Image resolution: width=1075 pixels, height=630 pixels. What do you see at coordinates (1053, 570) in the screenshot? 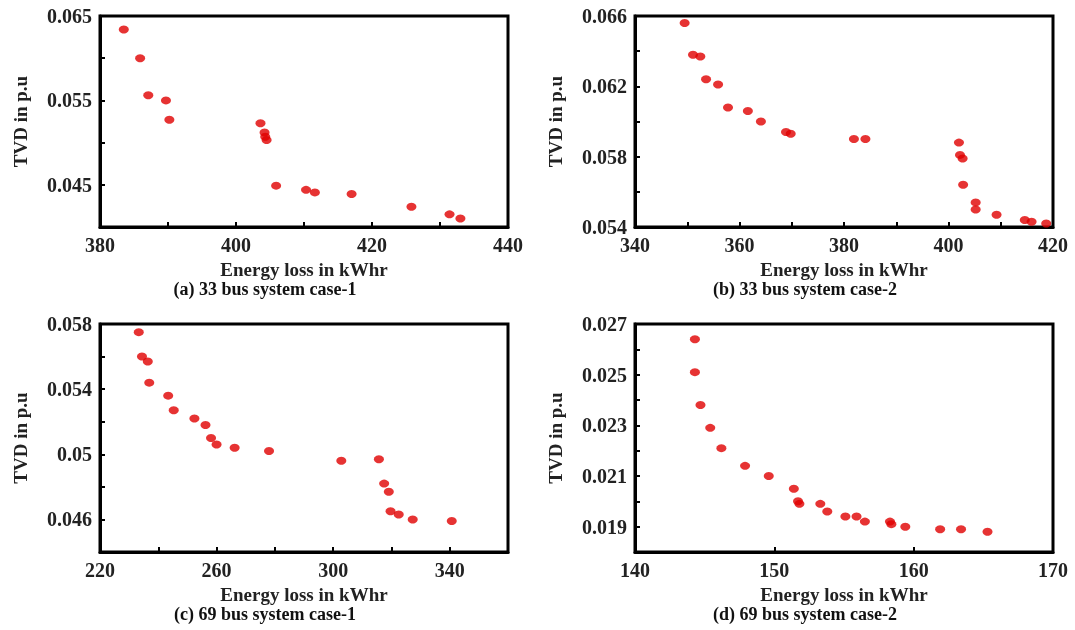
I see `x-tick-label: 170` at bounding box center [1053, 570].